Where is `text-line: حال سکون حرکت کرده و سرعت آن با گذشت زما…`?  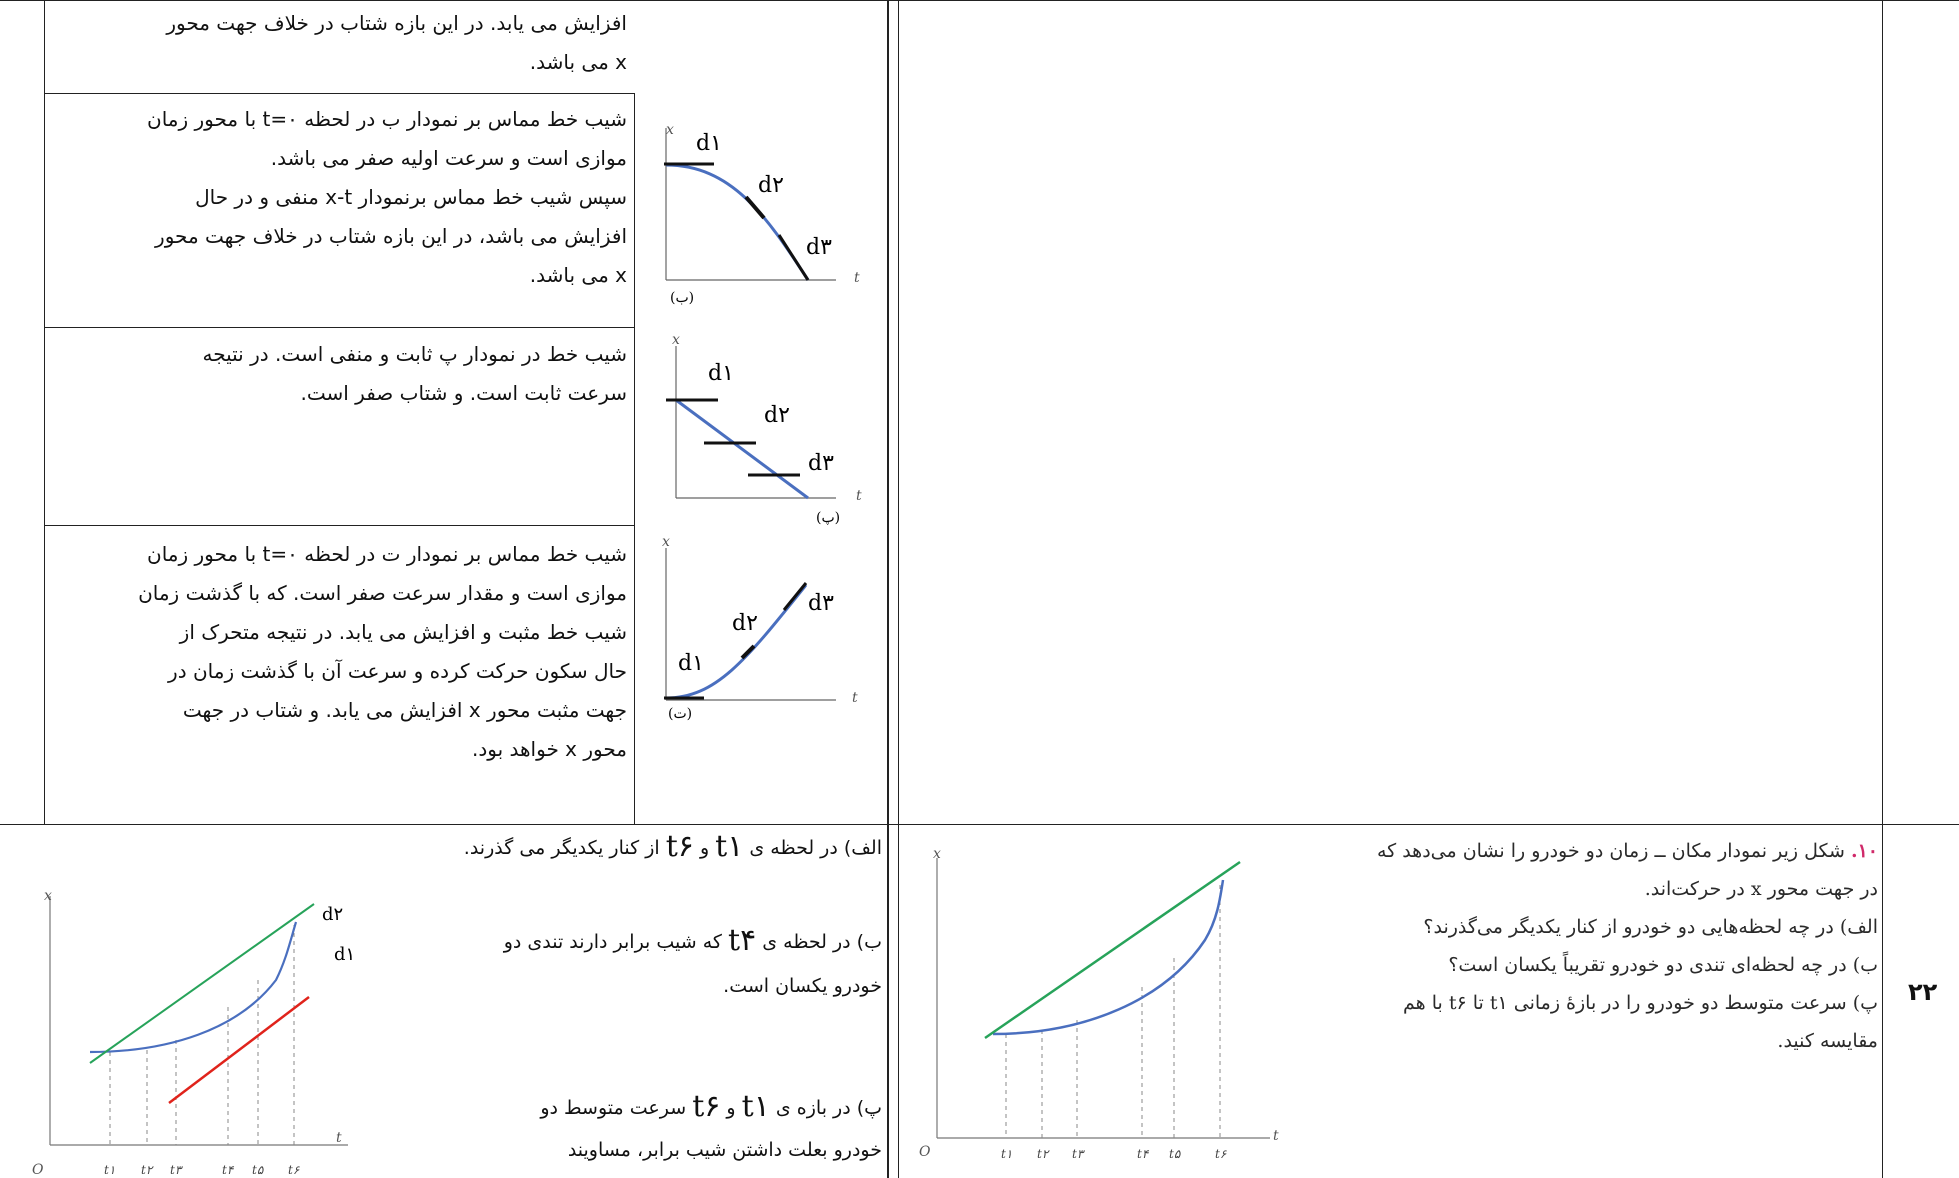 text-line: حال سکون حرکت کرده و سرعت آن با گذشت زما… is located at coordinates (397, 671).